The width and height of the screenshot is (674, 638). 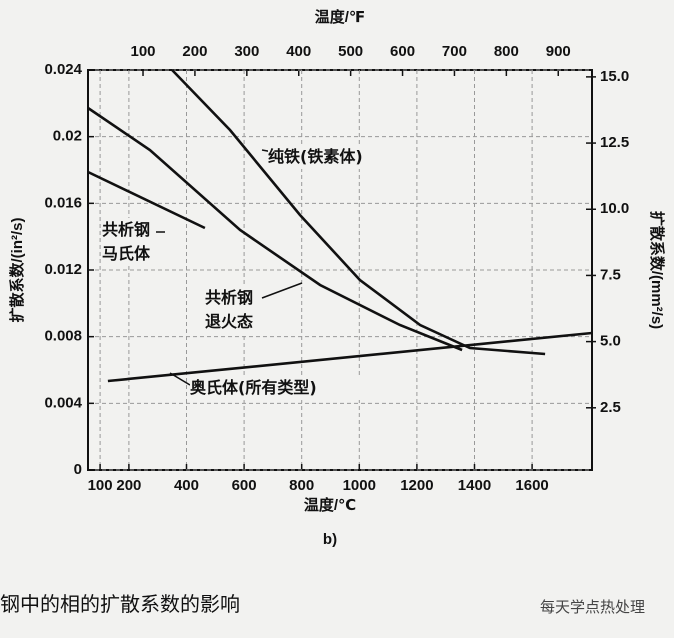 What do you see at coordinates (17, 270) in the screenshot?
I see `y-axis-title: 扩散系数/(in²/s)` at bounding box center [17, 270].